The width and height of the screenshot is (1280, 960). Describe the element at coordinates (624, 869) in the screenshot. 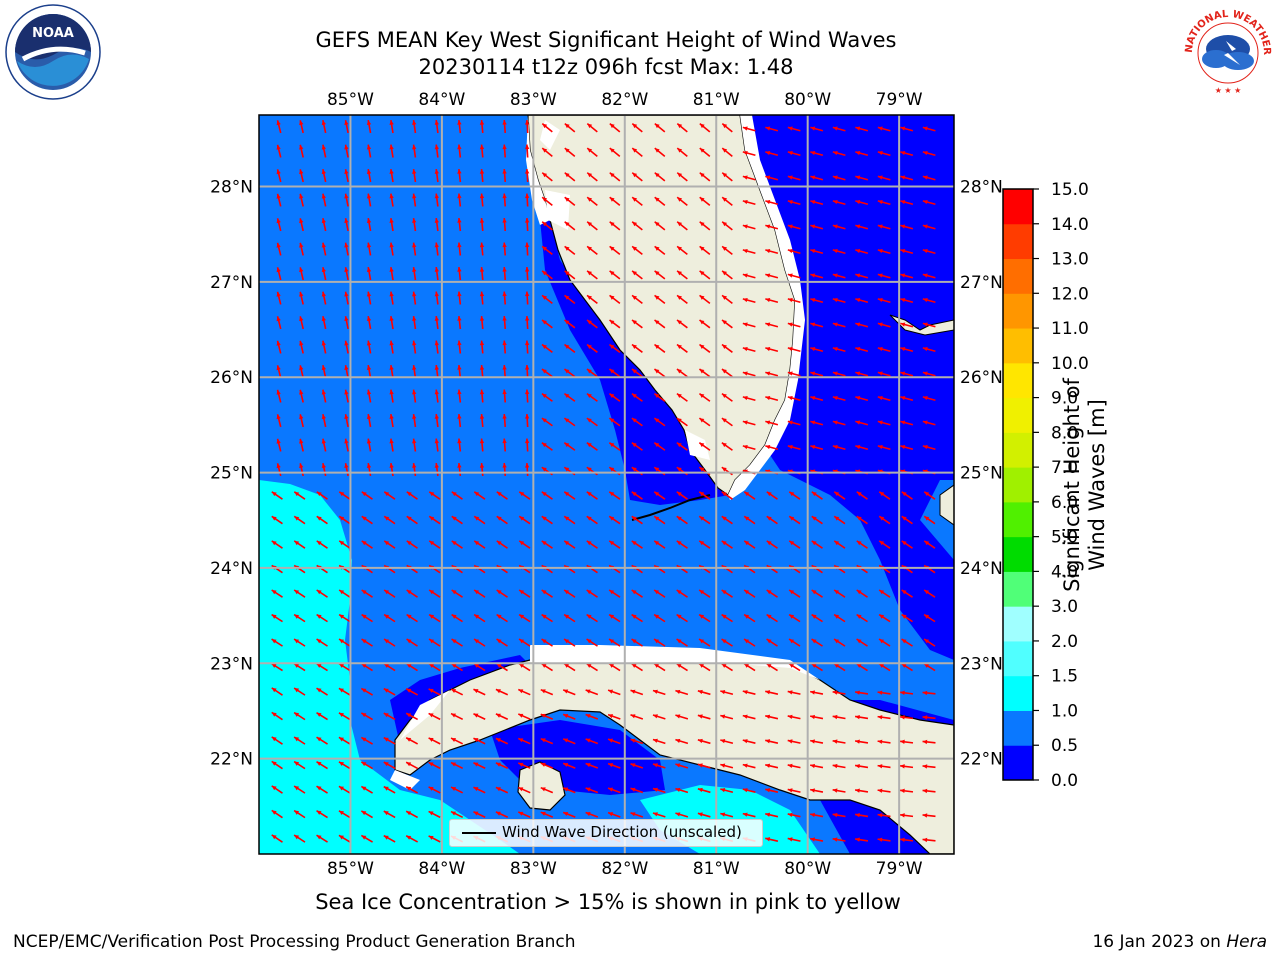

I see `lon-label-bottom-3: 82°W` at that location.